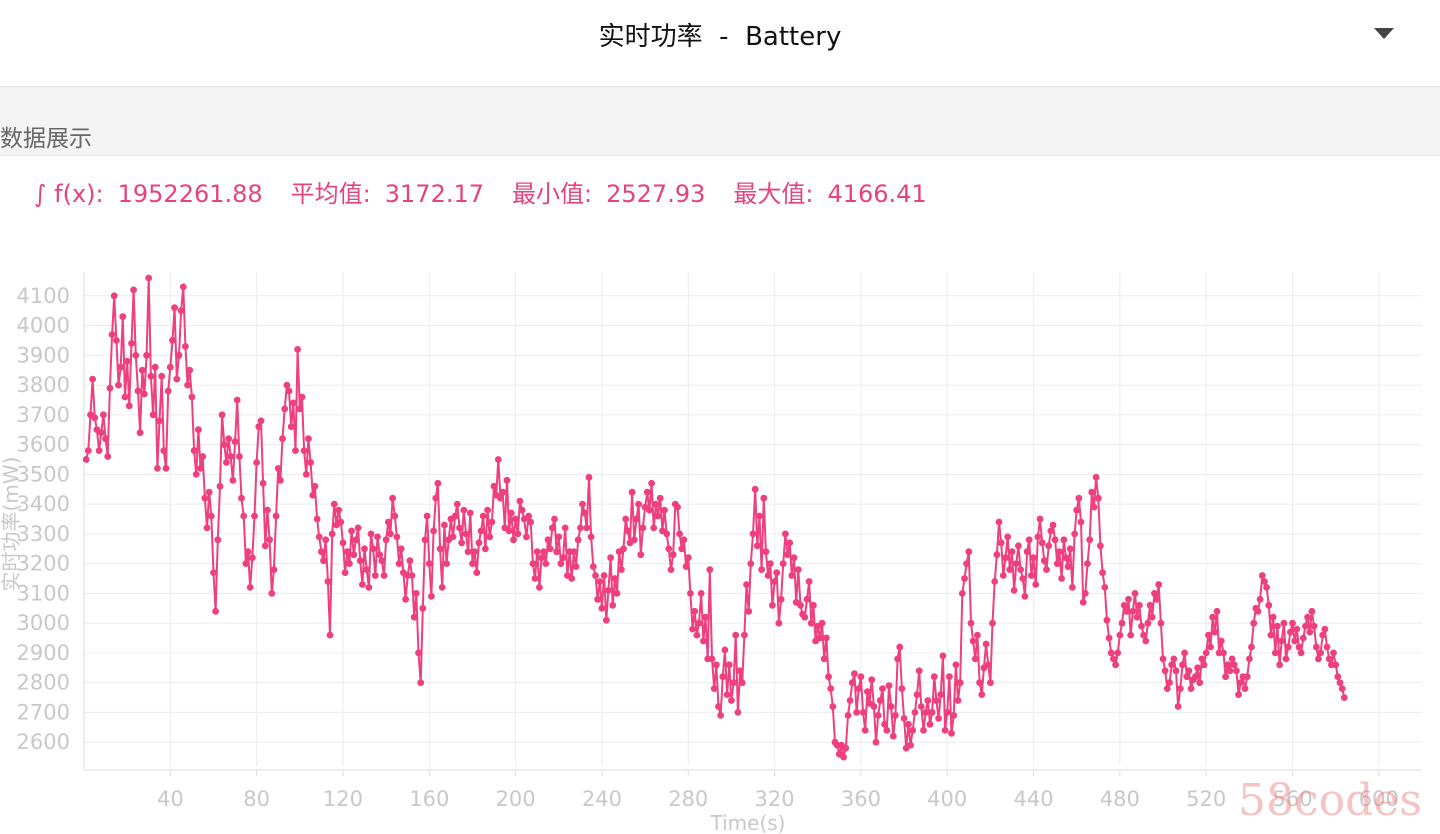  Describe the element at coordinates (947, 799) in the screenshot. I see `x-tick-label: 400` at that location.